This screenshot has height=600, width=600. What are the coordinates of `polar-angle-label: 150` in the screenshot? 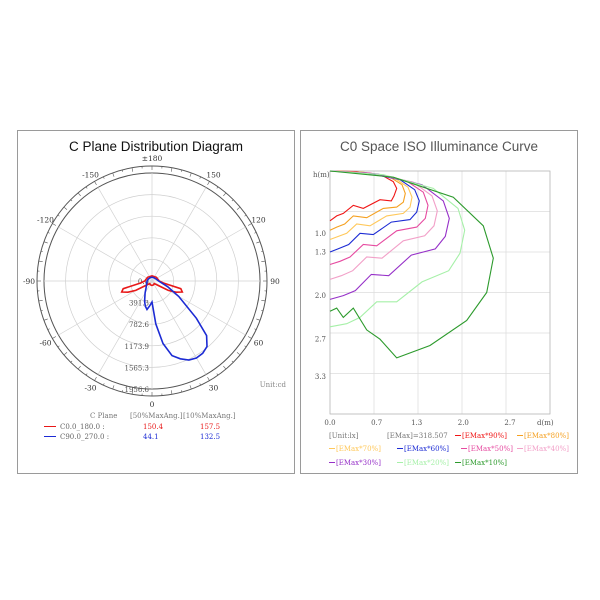 It's located at (213, 174).